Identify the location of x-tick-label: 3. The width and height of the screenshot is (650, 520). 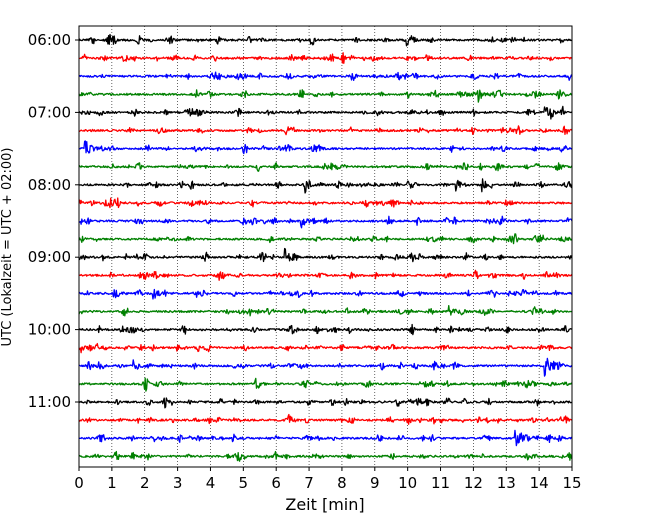
(178, 483).